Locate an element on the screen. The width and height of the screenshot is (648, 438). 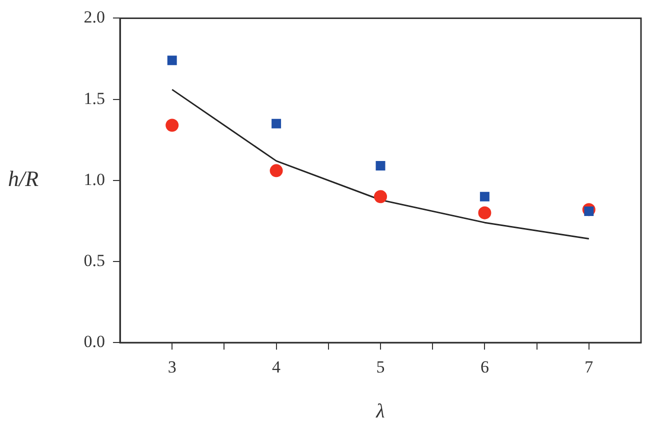
x-tick-label: 3 is located at coordinates (172, 366).